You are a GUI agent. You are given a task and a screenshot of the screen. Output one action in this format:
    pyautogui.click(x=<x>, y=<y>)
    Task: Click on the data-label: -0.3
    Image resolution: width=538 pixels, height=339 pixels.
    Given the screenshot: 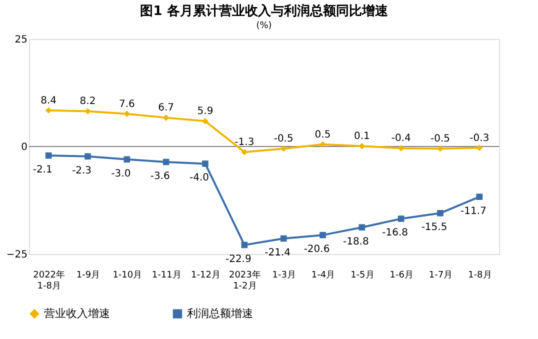 What is the action you would take?
    pyautogui.click(x=480, y=138)
    